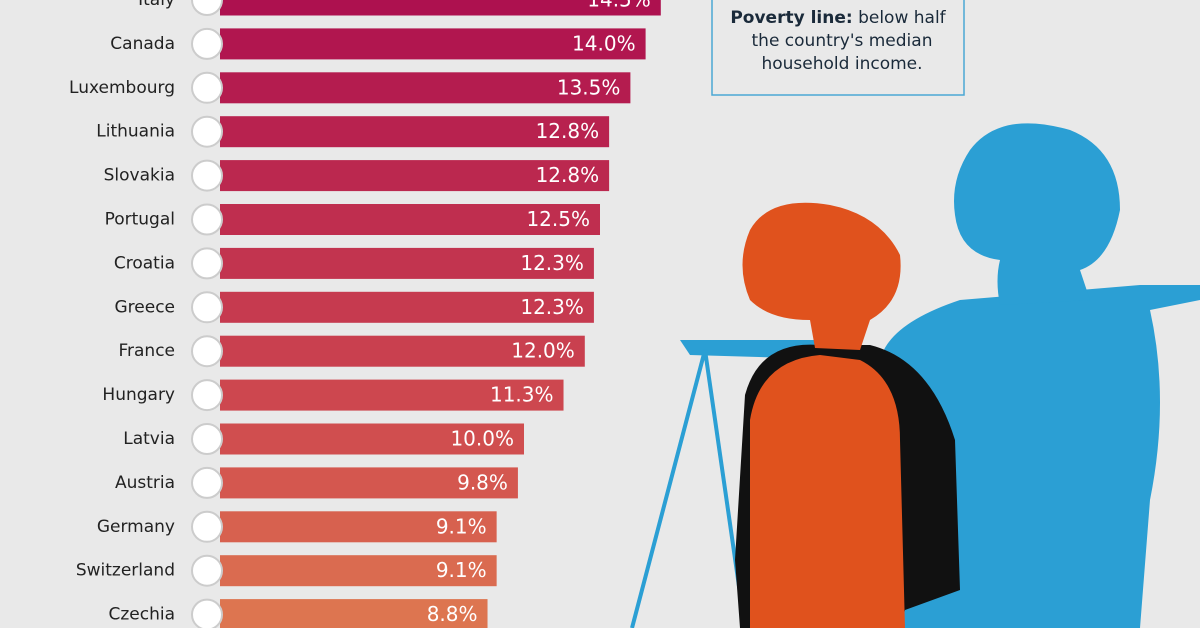 The height and width of the screenshot is (628, 1200). Describe the element at coordinates (619, 6) in the screenshot. I see `value-label: 14.5%` at that location.